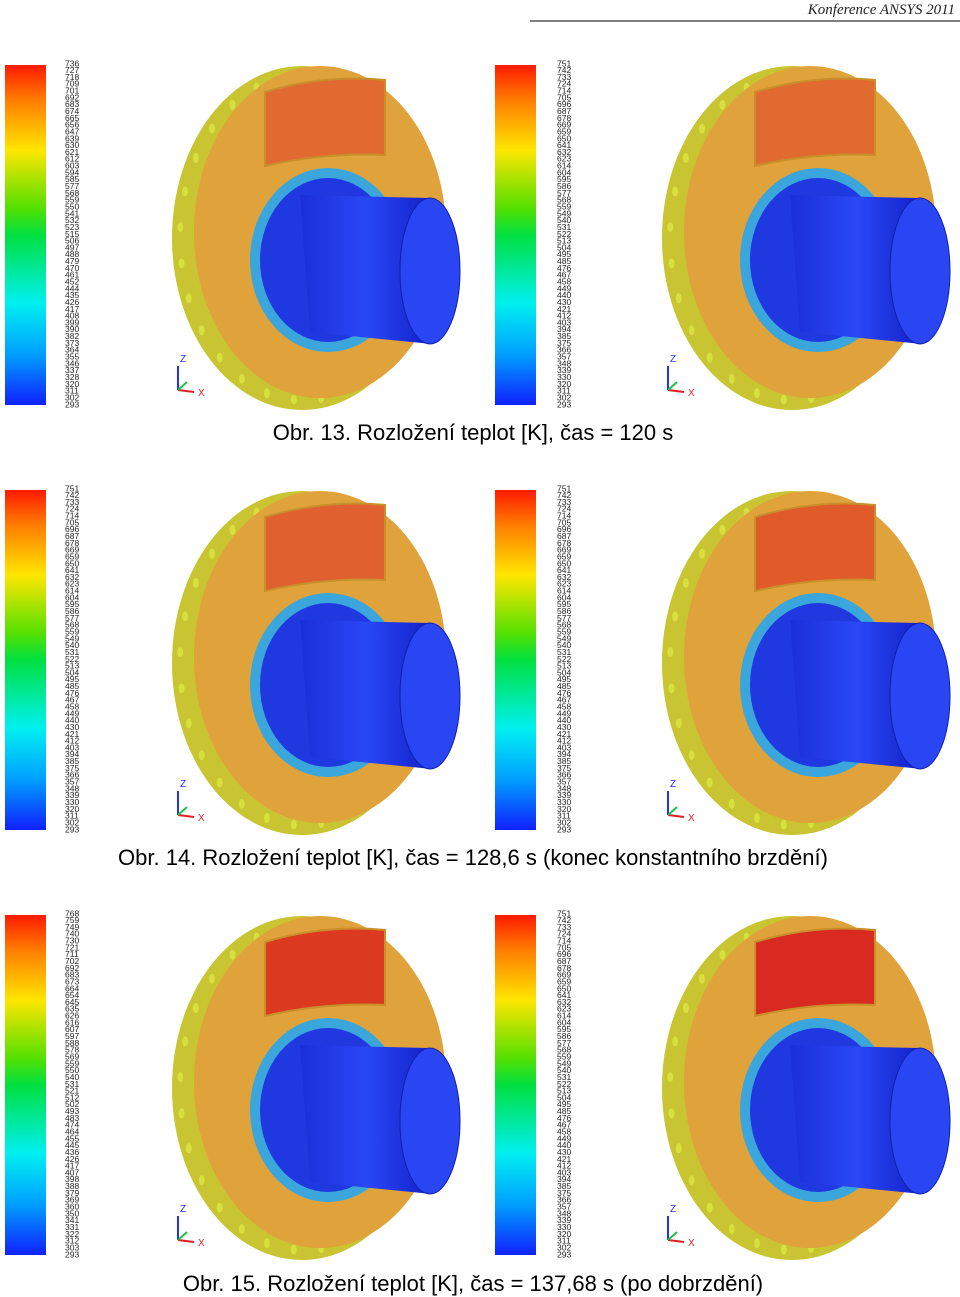  Describe the element at coordinates (72, 275) in the screenshot. I see `legend-label: 461` at that location.